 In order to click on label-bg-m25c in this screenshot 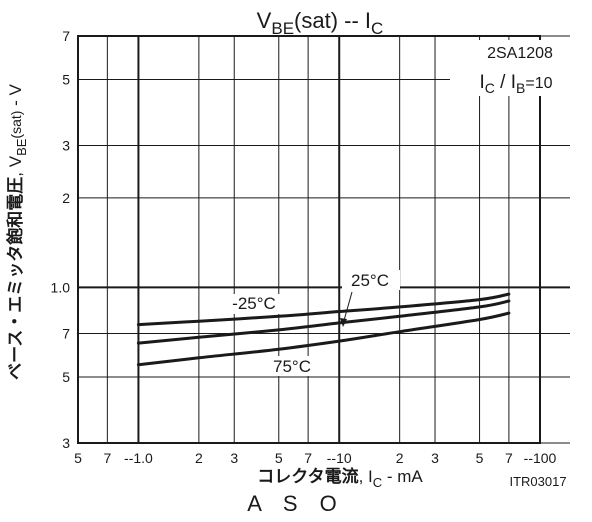, I will do `click(255, 304)`.